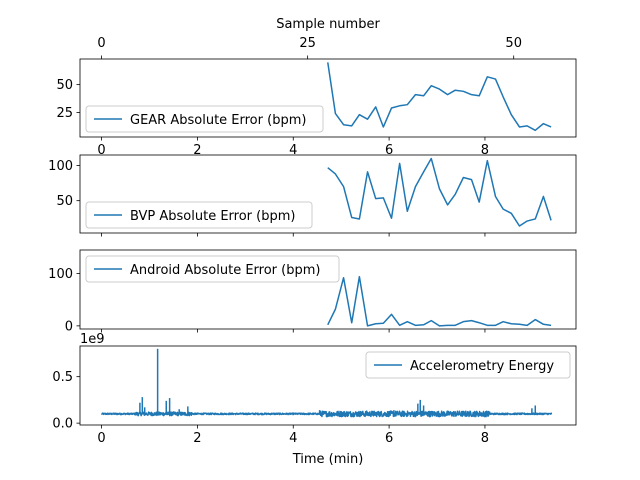 The width and height of the screenshot is (640, 480). What do you see at coordinates (326, 414) in the screenshot?
I see `series-line-accelerometry` at bounding box center [326, 414].